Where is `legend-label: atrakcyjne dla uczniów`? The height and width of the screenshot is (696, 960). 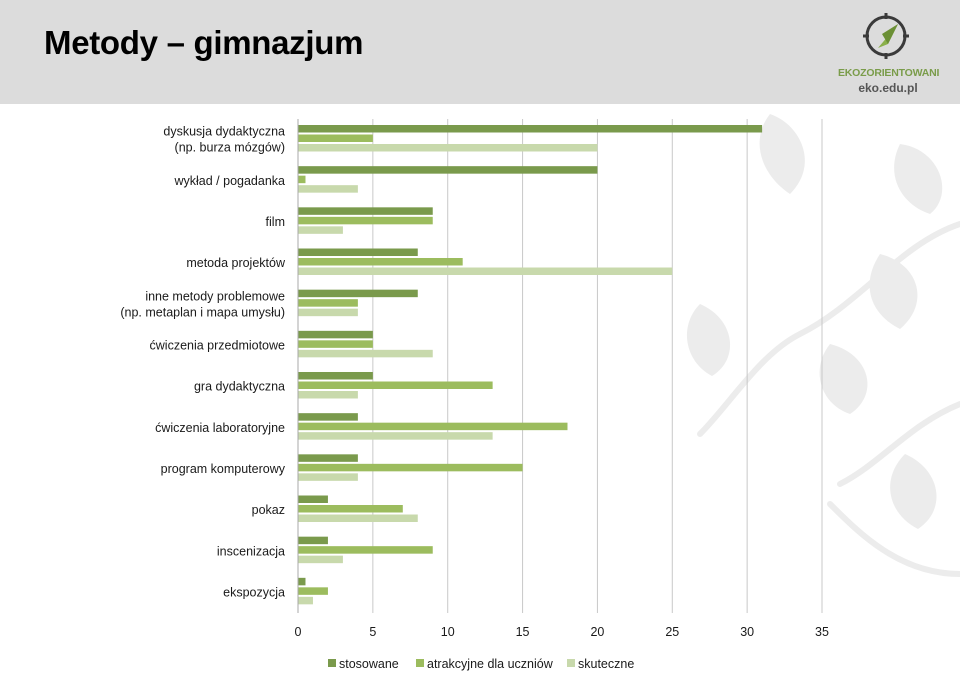
legend-label: atrakcyjne dla uczniów is located at coordinates (490, 664).